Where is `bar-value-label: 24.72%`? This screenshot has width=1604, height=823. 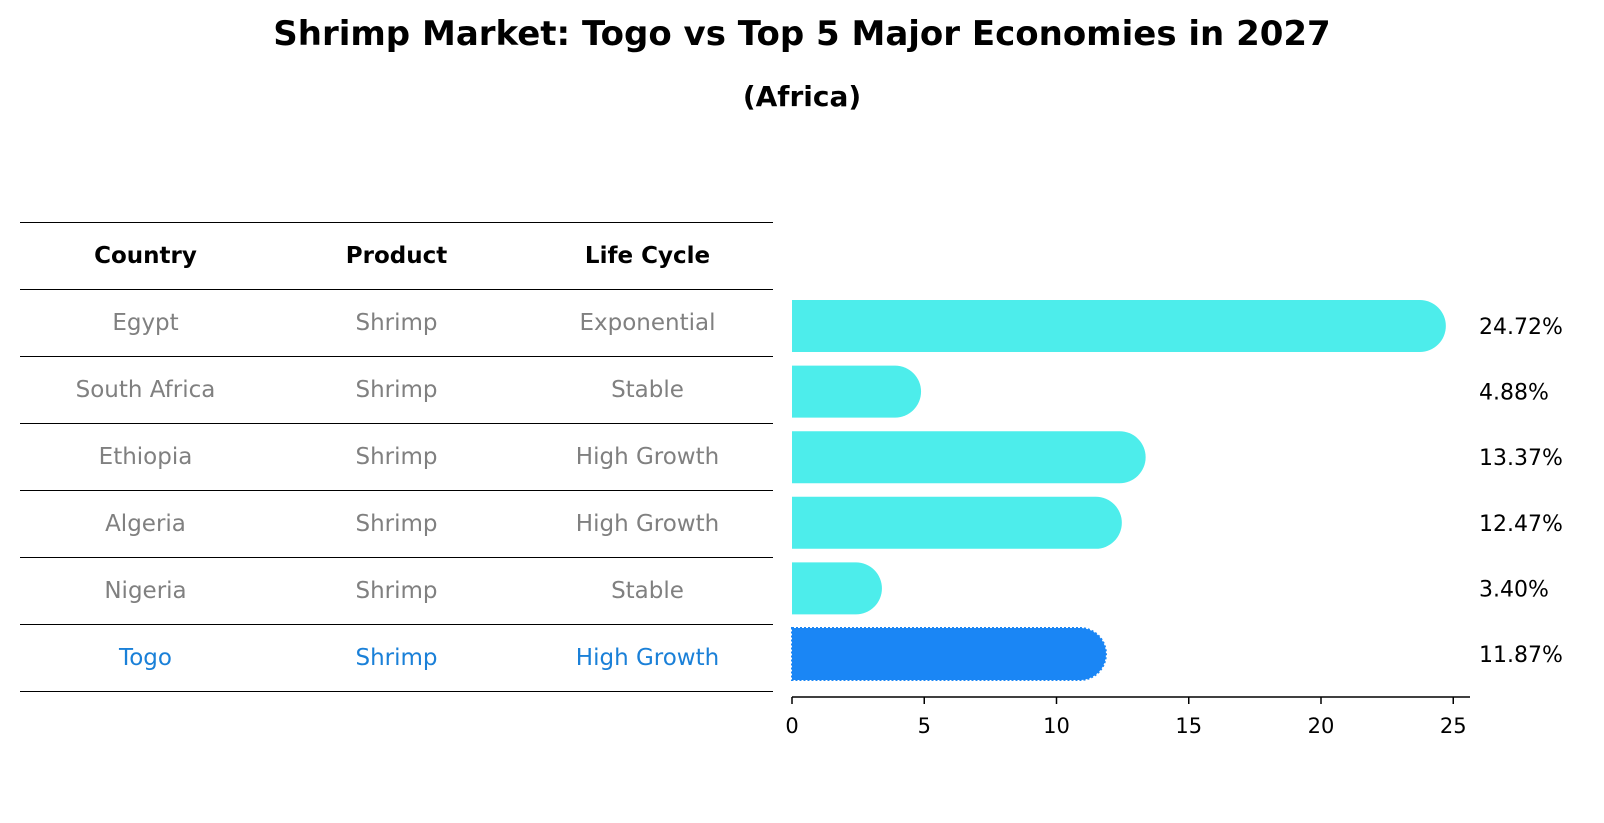
bar-value-label: 24.72% is located at coordinates (1521, 327).